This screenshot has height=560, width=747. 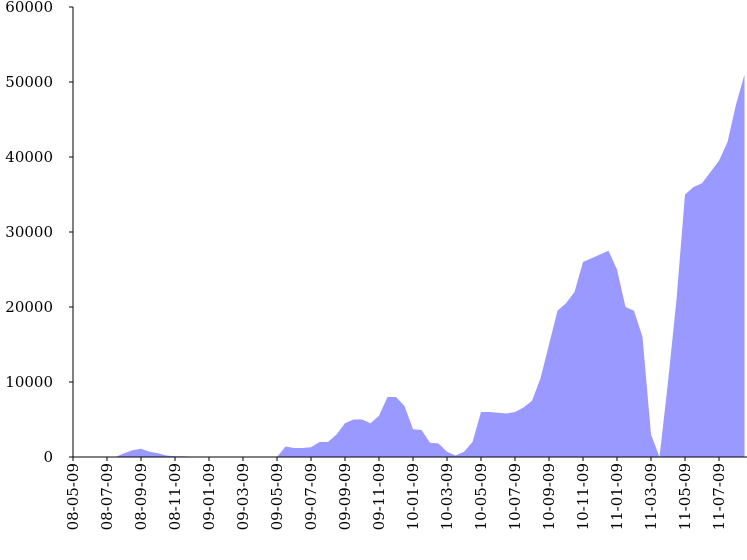 I want to click on x-tick-label: 08-11-09, so click(x=175, y=496).